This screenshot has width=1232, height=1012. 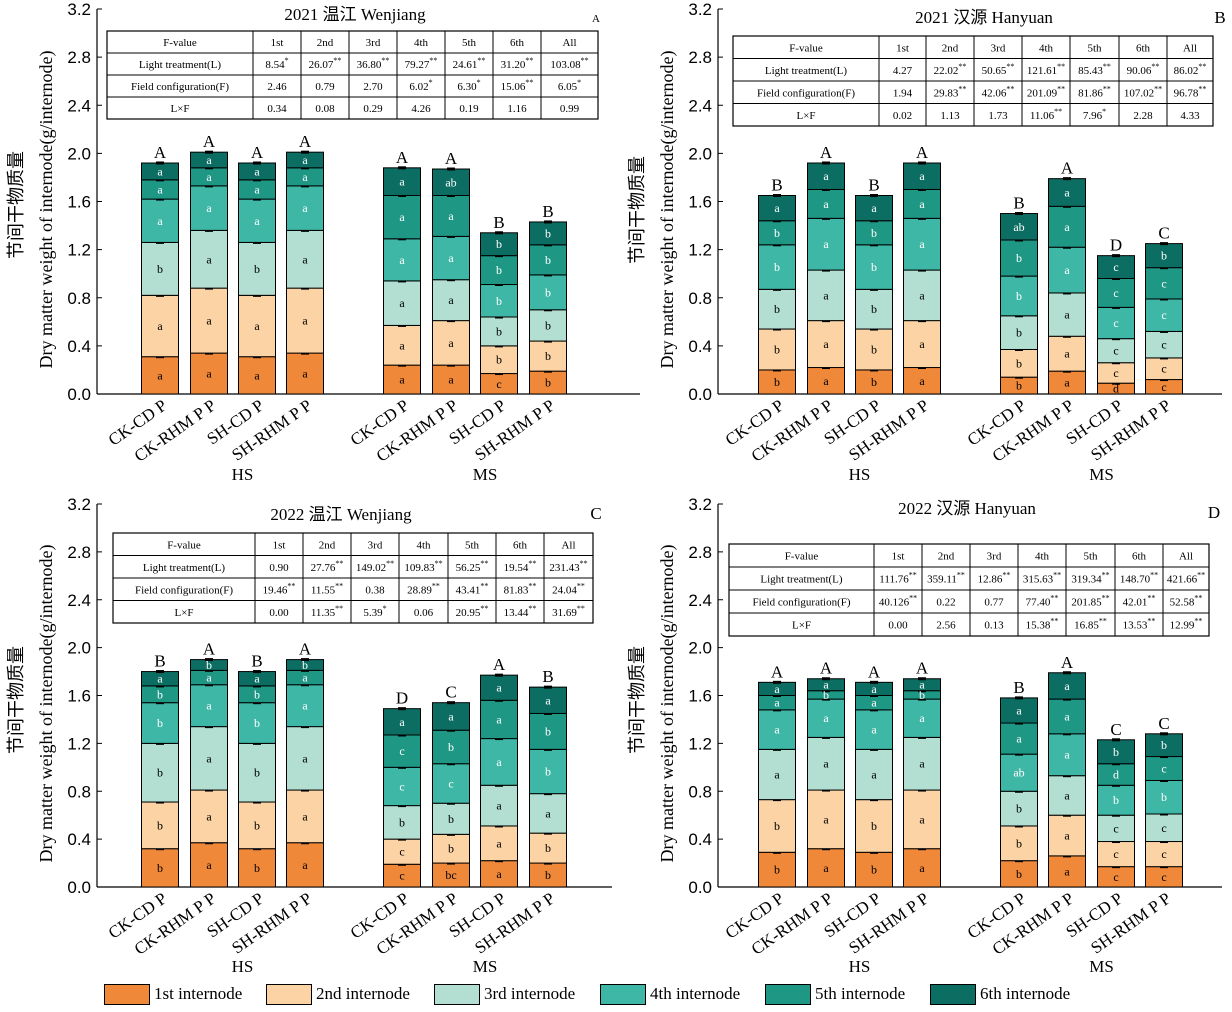 I want to click on table-cell: 0.19, so click(x=469, y=109).